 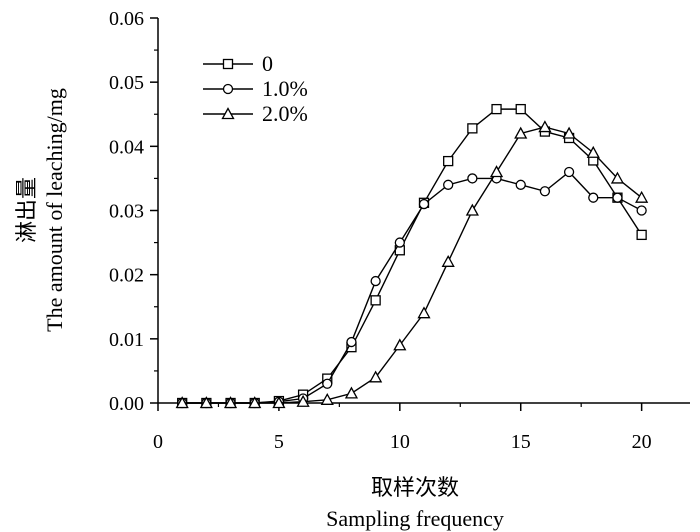 What do you see at coordinates (238, 63) in the screenshot?
I see `legend-item: 0` at bounding box center [238, 63].